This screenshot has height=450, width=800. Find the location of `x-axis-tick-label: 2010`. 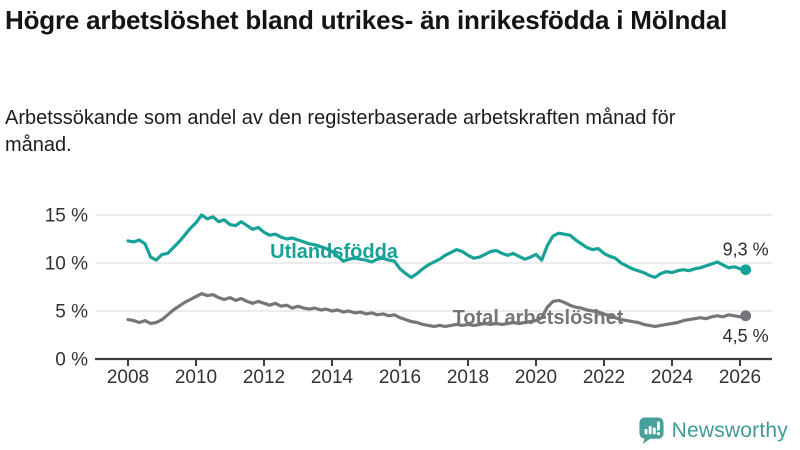

x-axis-tick-label: 2010 is located at coordinates (196, 377).